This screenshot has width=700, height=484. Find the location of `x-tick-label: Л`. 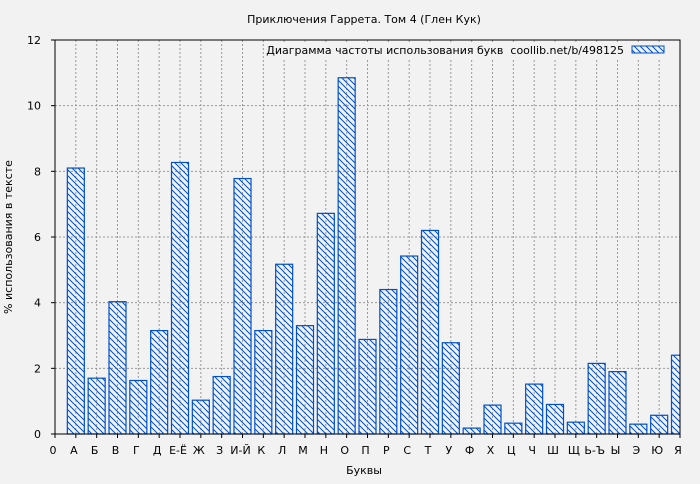

x-tick-label: Л is located at coordinates (282, 450).